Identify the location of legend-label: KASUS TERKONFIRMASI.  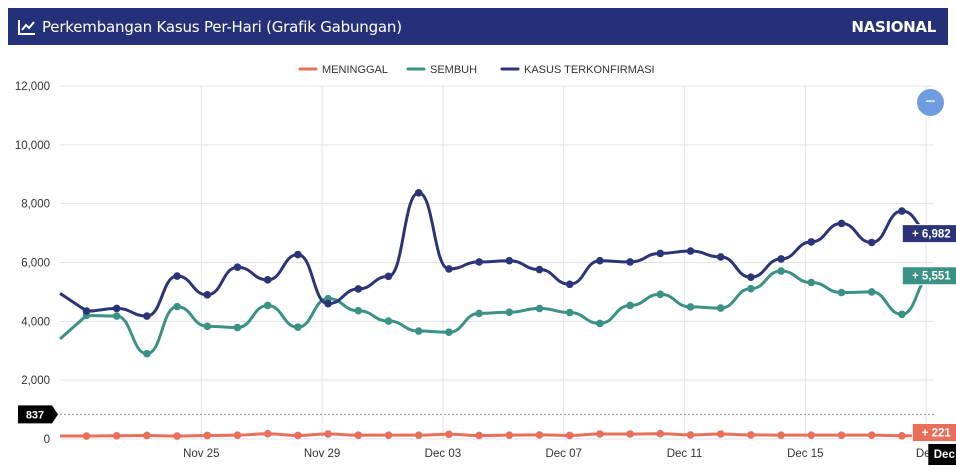
(589, 70).